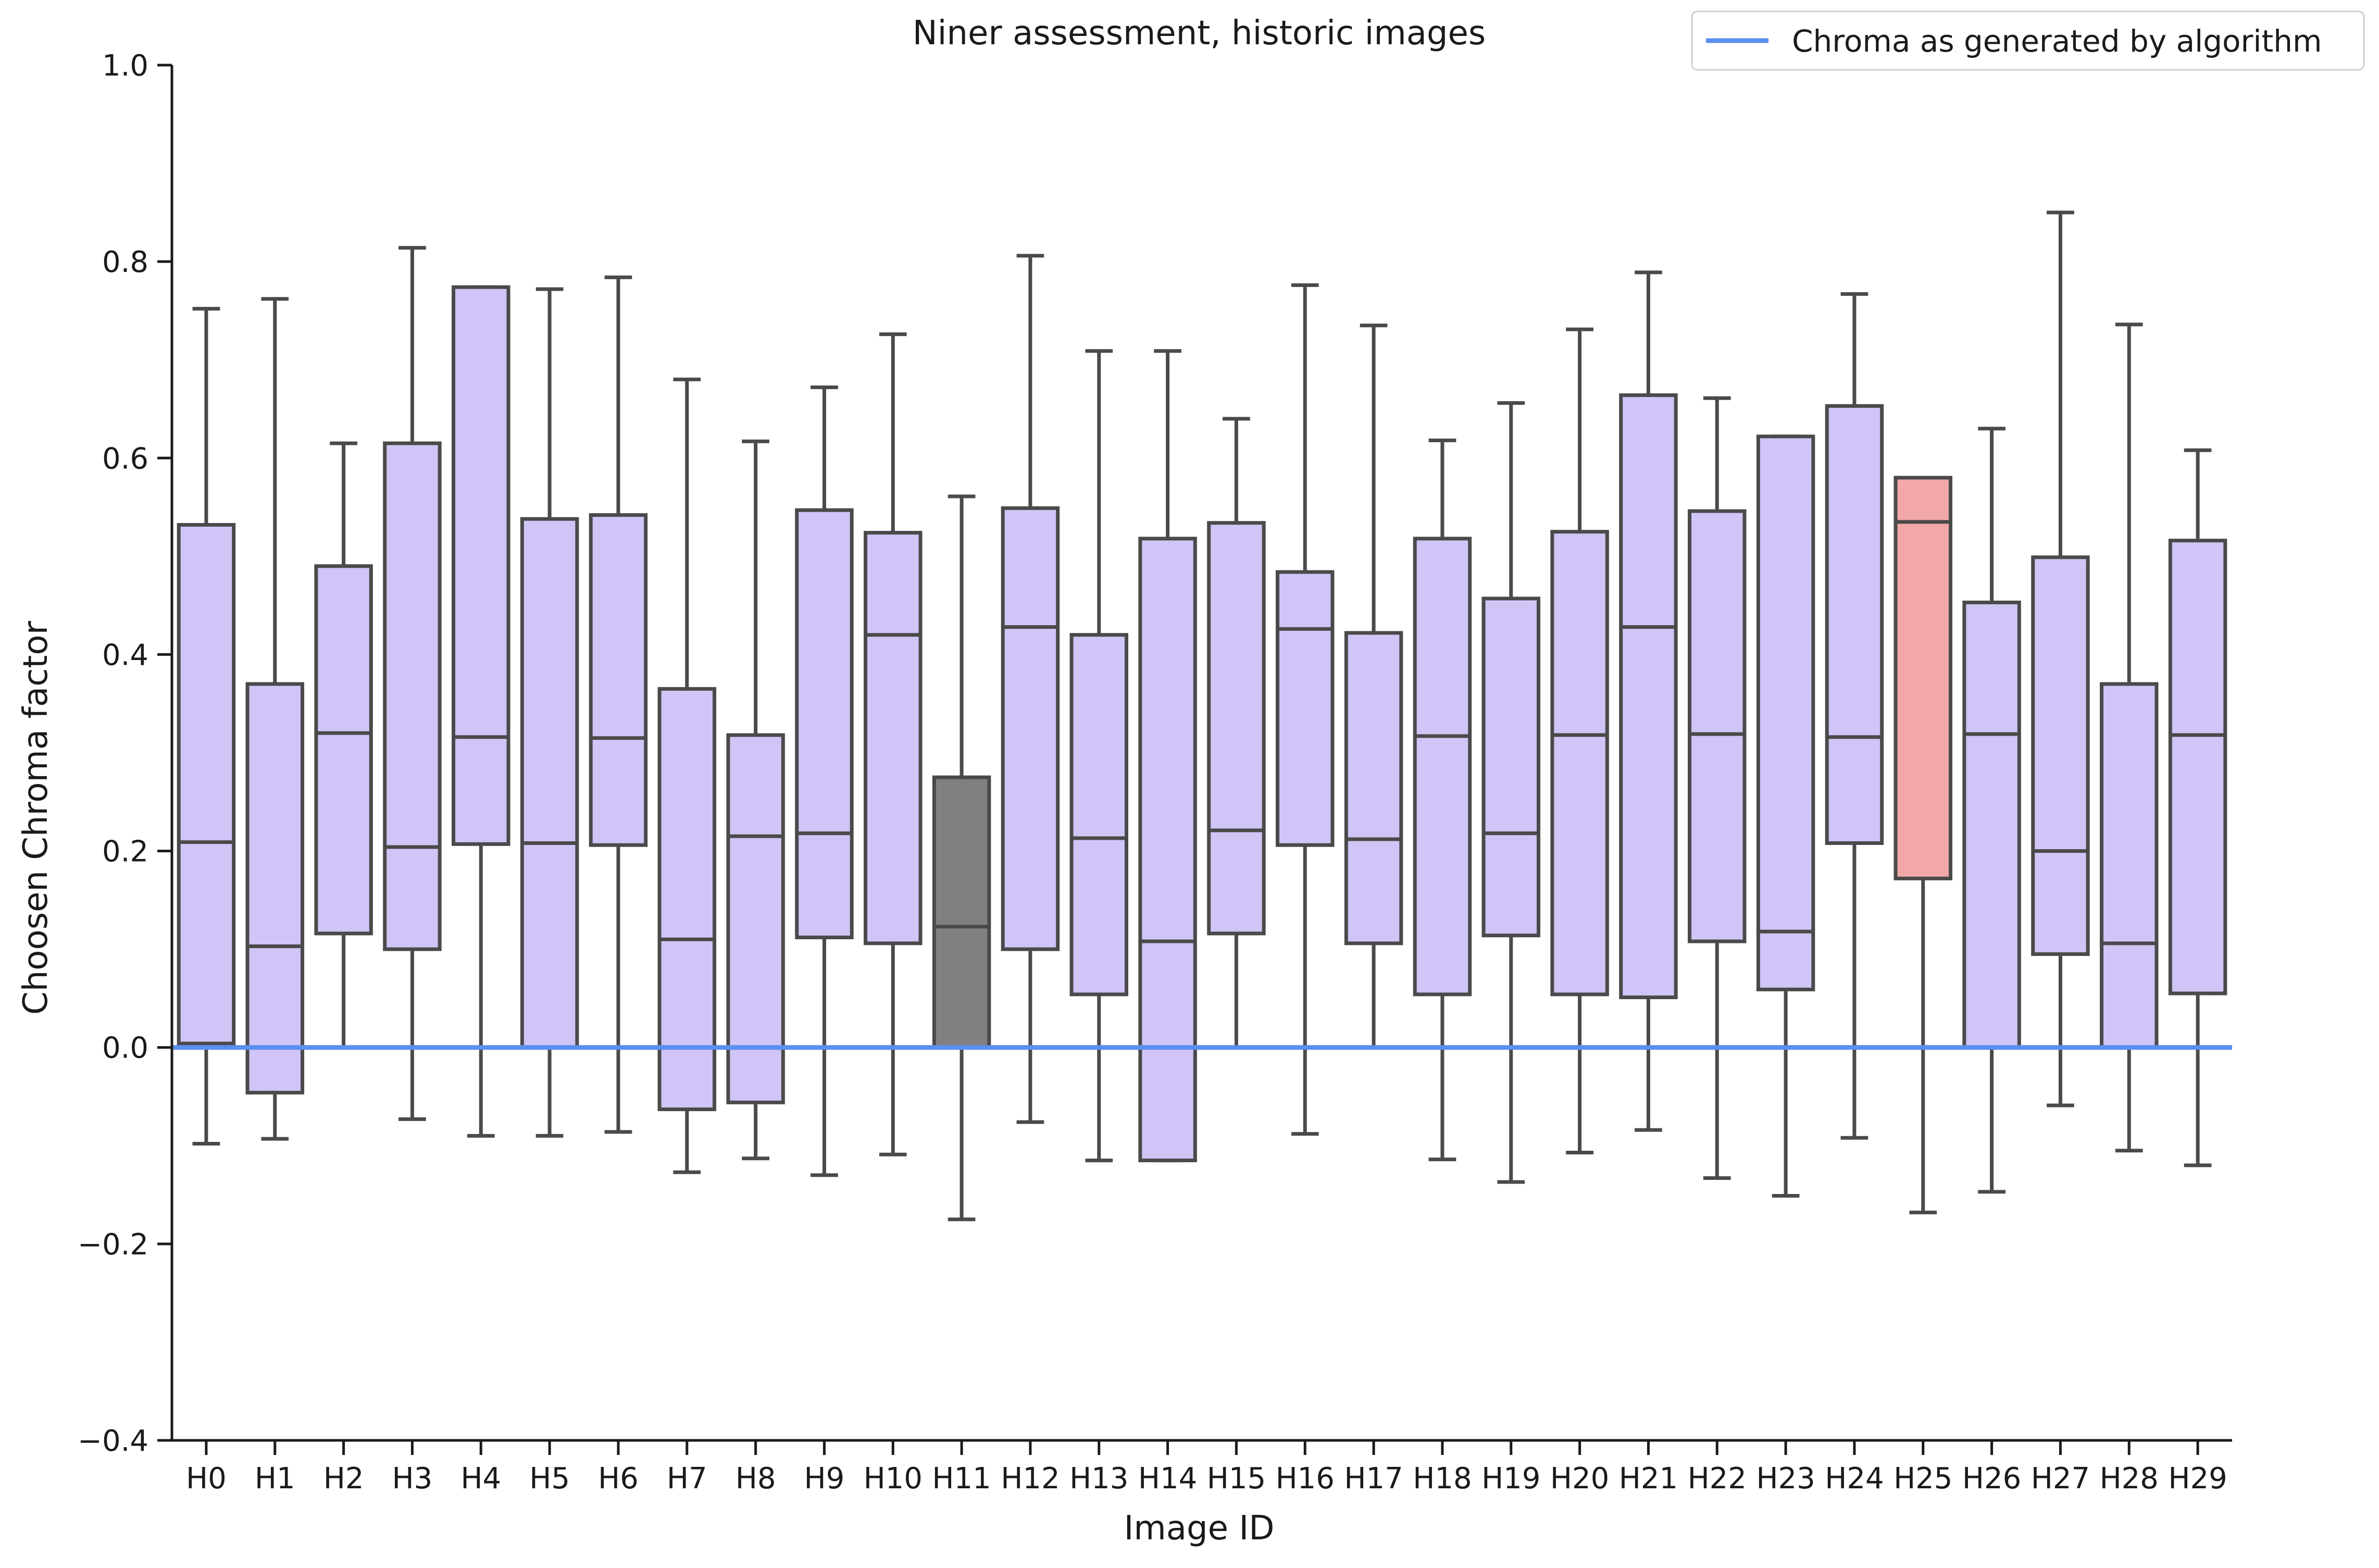 This screenshot has width=2379, height=1568. What do you see at coordinates (756, 1479) in the screenshot?
I see `x-tick-label-H8: H8` at bounding box center [756, 1479].